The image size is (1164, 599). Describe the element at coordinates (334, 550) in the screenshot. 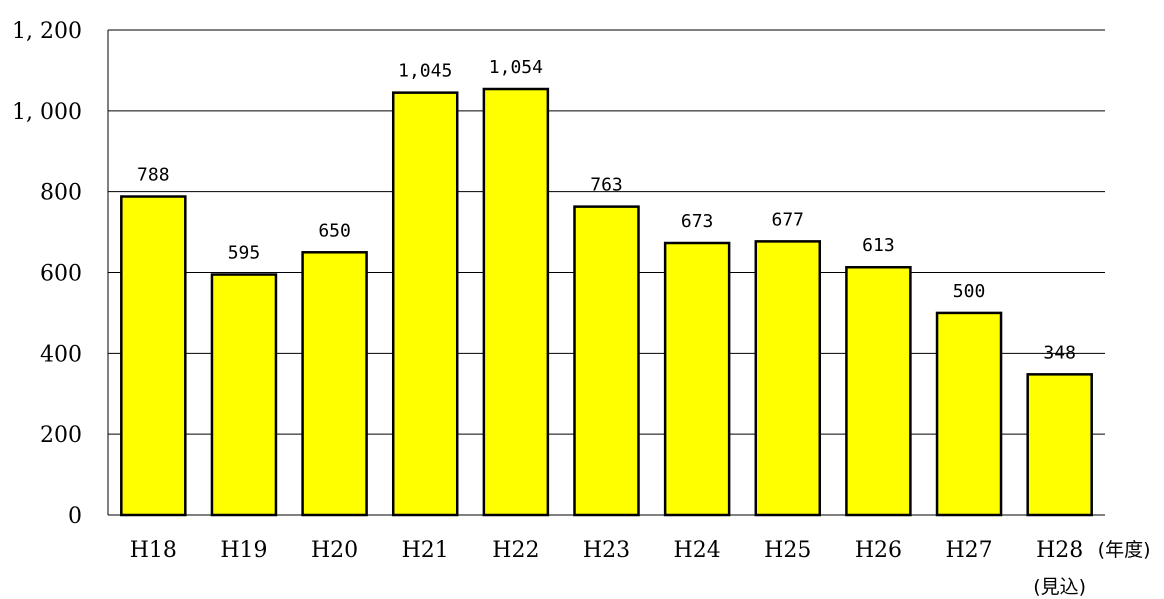

I see `x-category-label: H20` at that location.